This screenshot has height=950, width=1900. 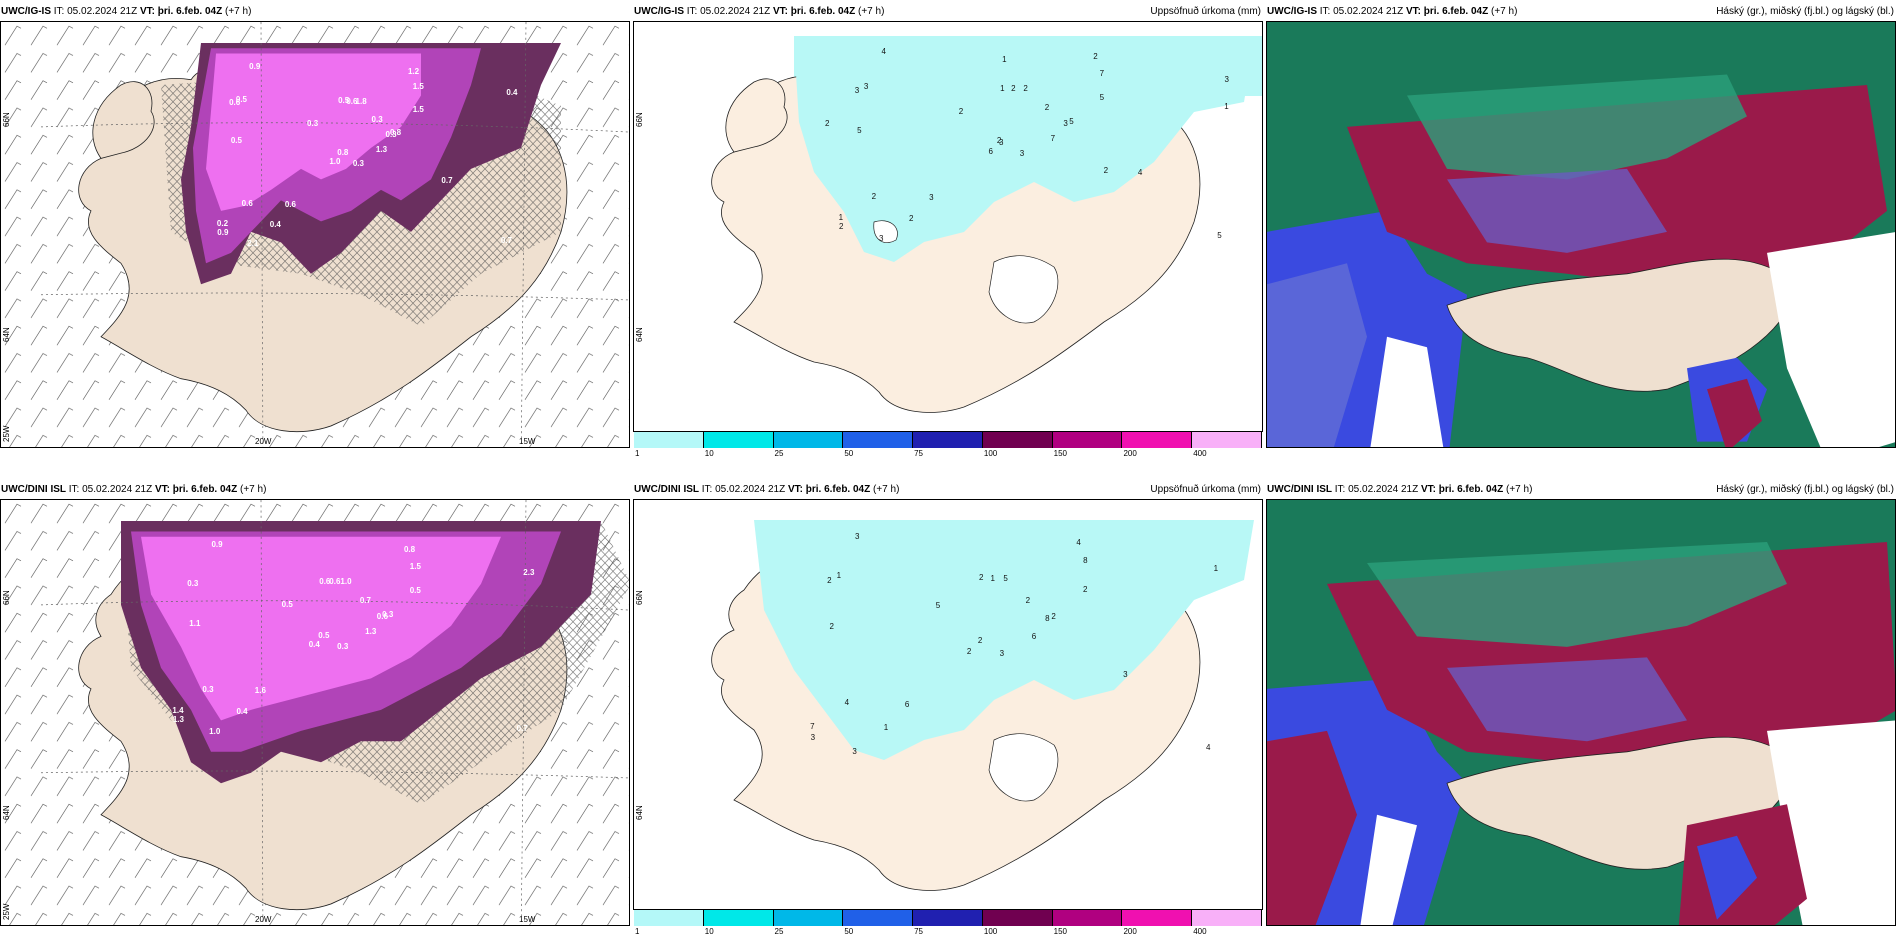 I want to click on legend-label: 50, so click(x=849, y=931).